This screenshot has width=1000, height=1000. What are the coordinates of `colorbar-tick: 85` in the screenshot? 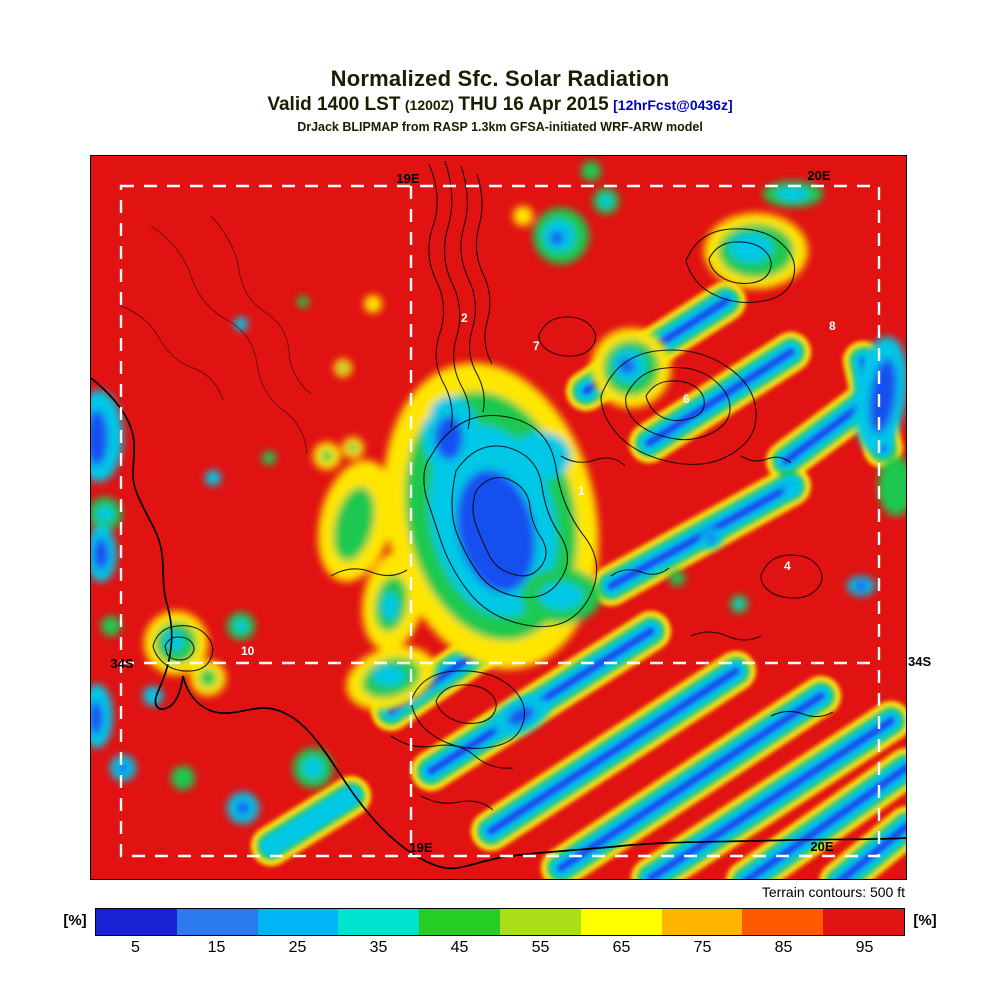 It's located at (783, 947).